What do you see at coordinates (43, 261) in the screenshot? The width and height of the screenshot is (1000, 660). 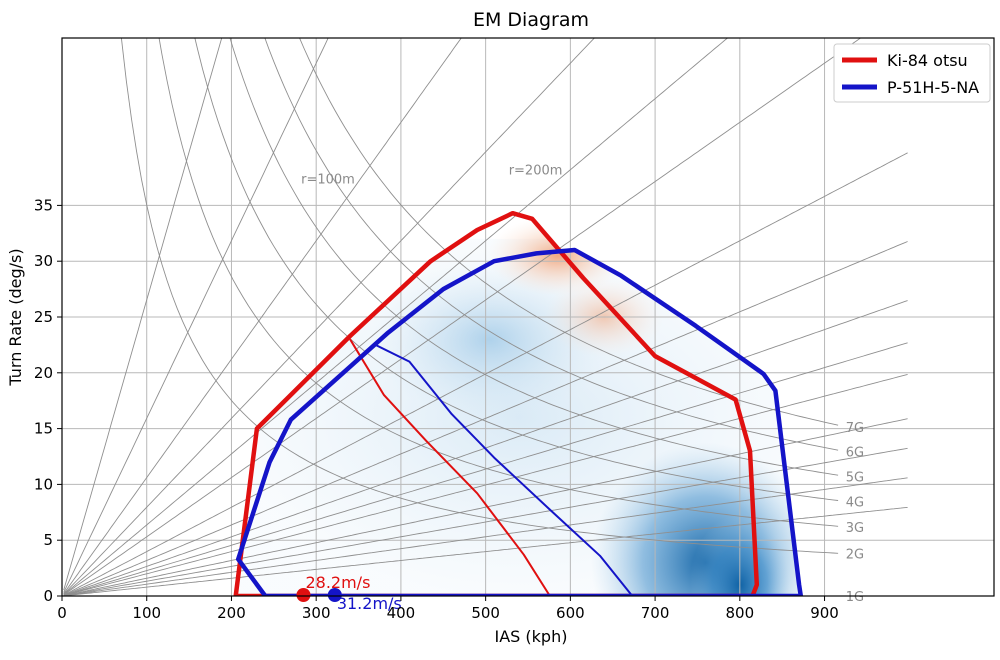 I see `y-tick-label: 30` at bounding box center [43, 261].